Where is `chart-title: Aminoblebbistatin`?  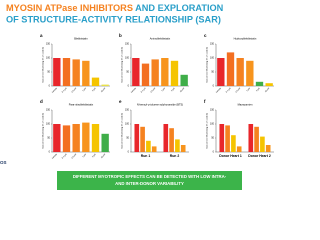
chart-title: Aminoblebbistatin is located at coordinates (160, 39).